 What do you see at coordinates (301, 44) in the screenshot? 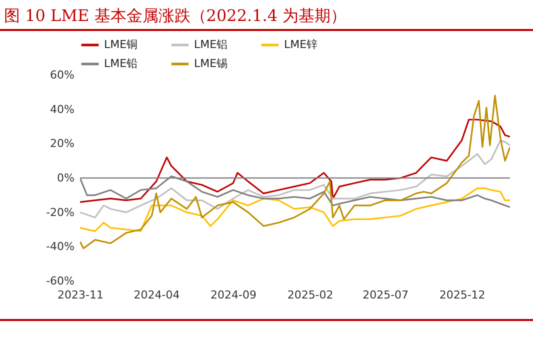
I see `legend-label: LME锌` at bounding box center [301, 44].